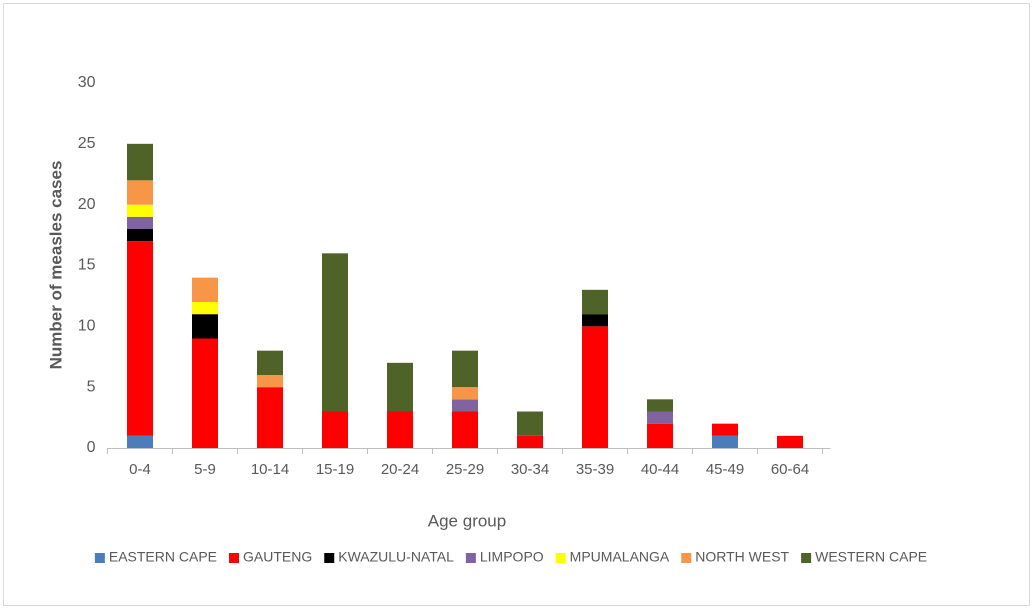  What do you see at coordinates (87, 204) in the screenshot?
I see `y-tick-label: 20` at bounding box center [87, 204].